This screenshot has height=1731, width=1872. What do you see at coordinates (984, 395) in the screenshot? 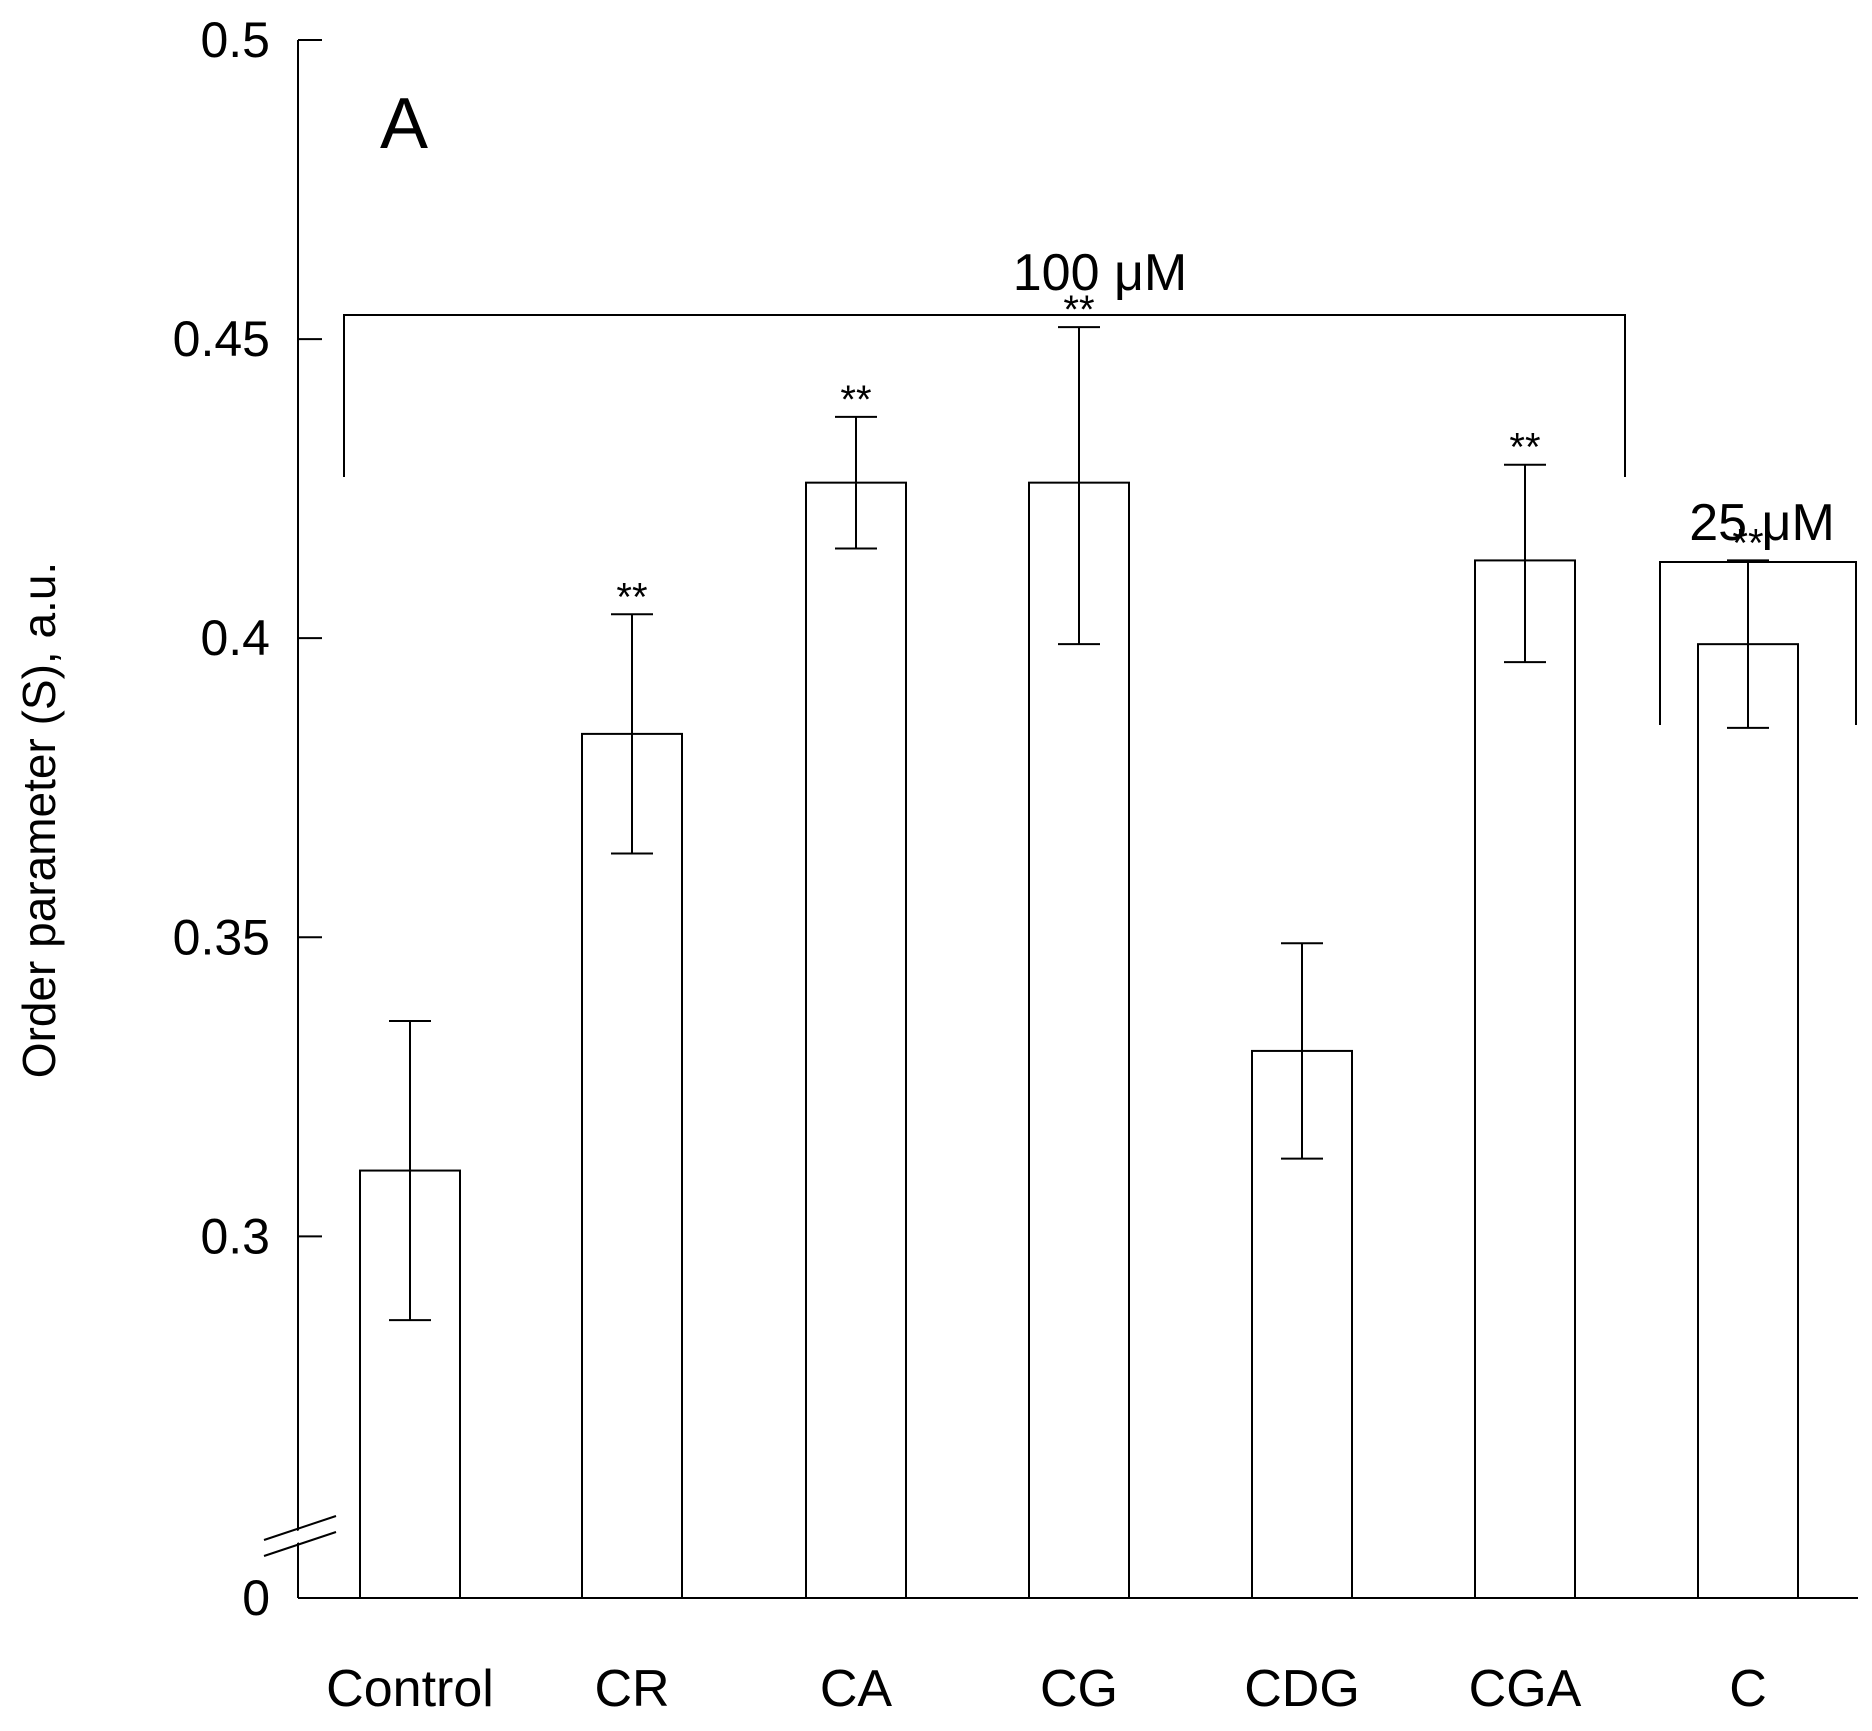
I see `bracket-100um` at bounding box center [984, 395].